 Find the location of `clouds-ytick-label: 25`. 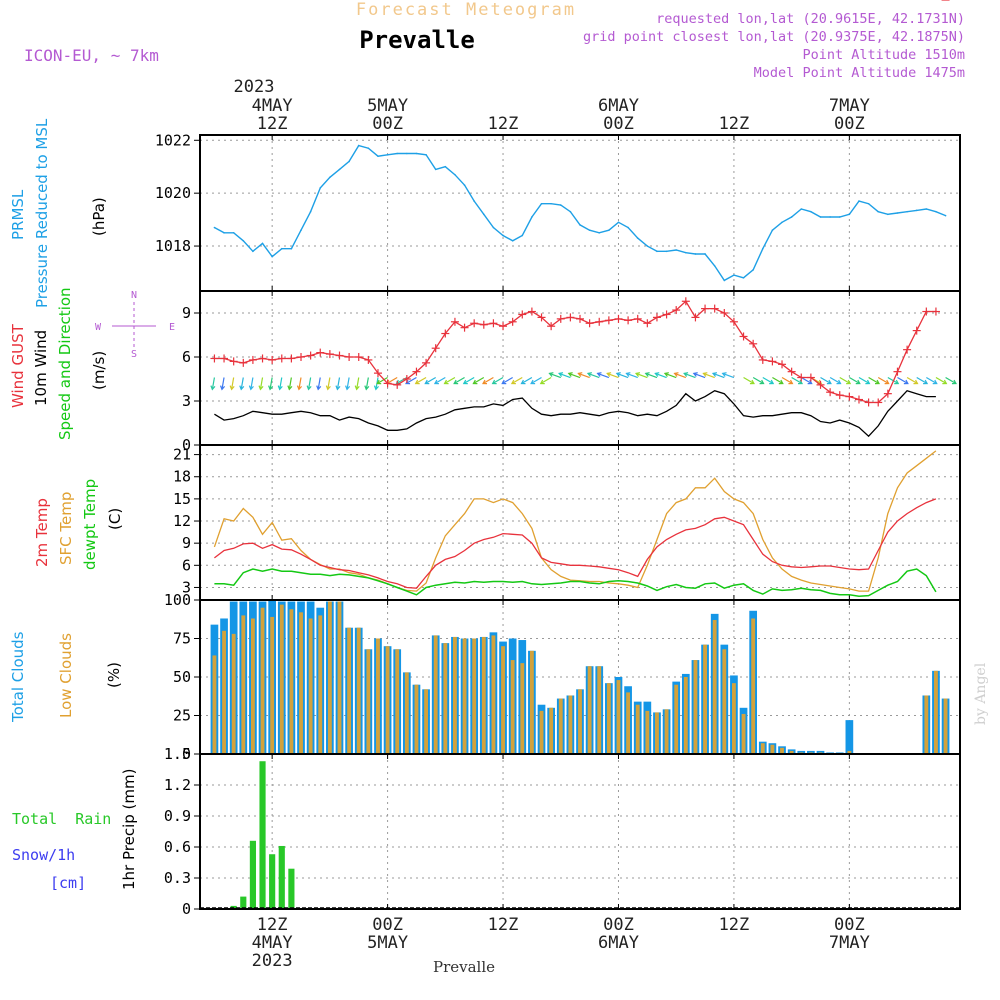

clouds-ytick-label: 25 is located at coordinates (182, 716).